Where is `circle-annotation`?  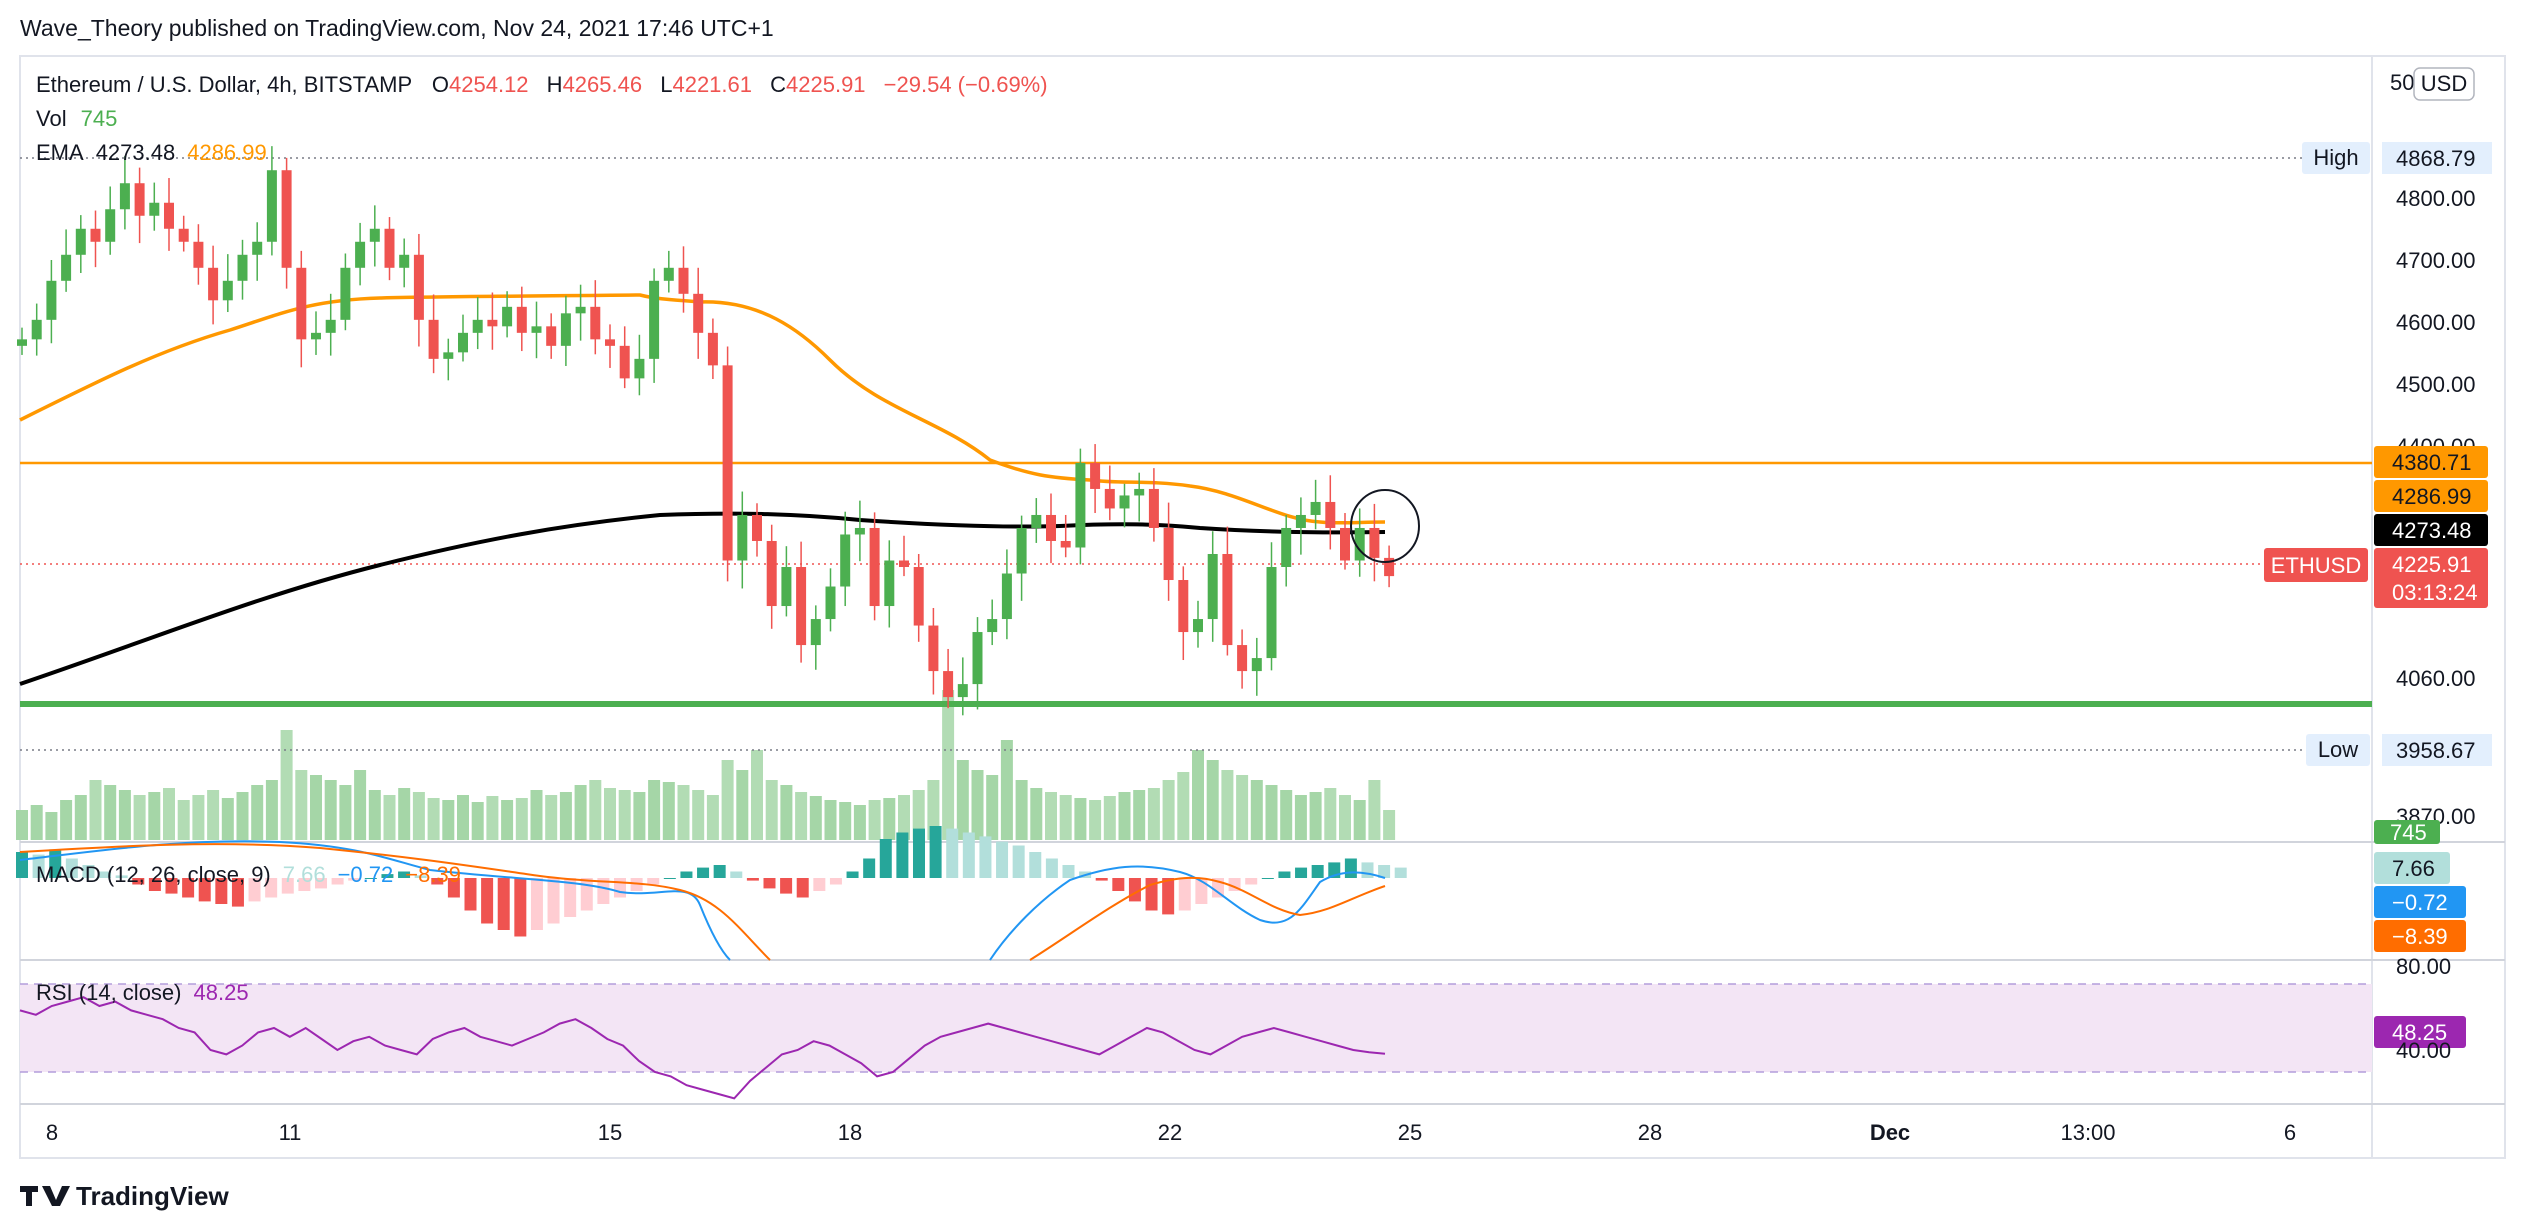
circle-annotation is located at coordinates (1385, 526).